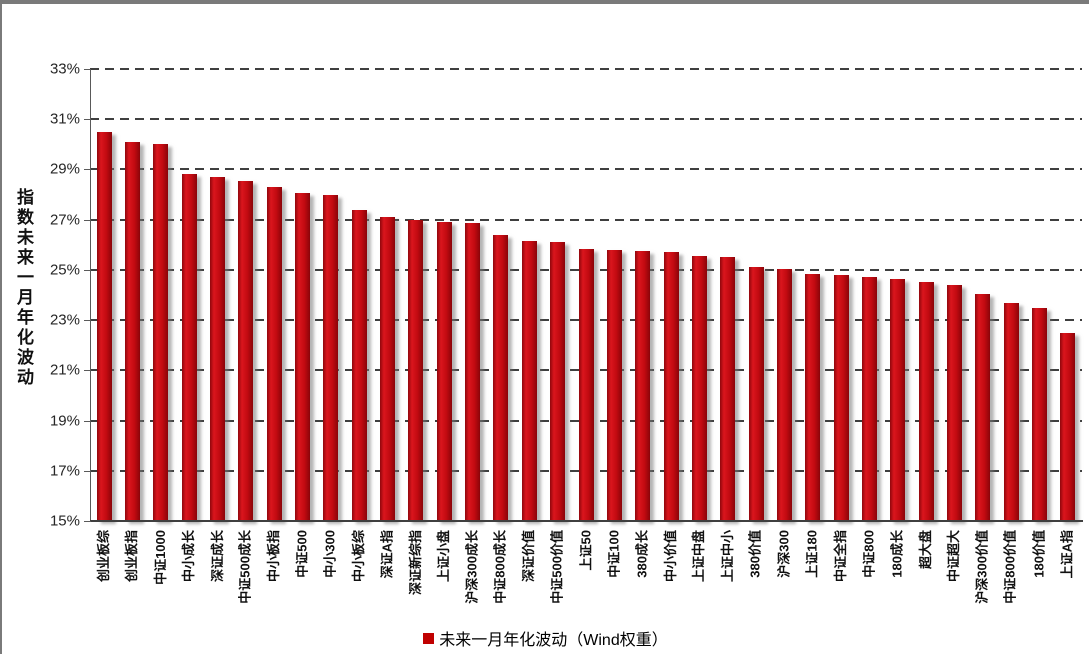 Image resolution: width=1089 pixels, height=654 pixels. Describe the element at coordinates (841, 556) in the screenshot. I see `x-tick-label: 中证全指` at that location.